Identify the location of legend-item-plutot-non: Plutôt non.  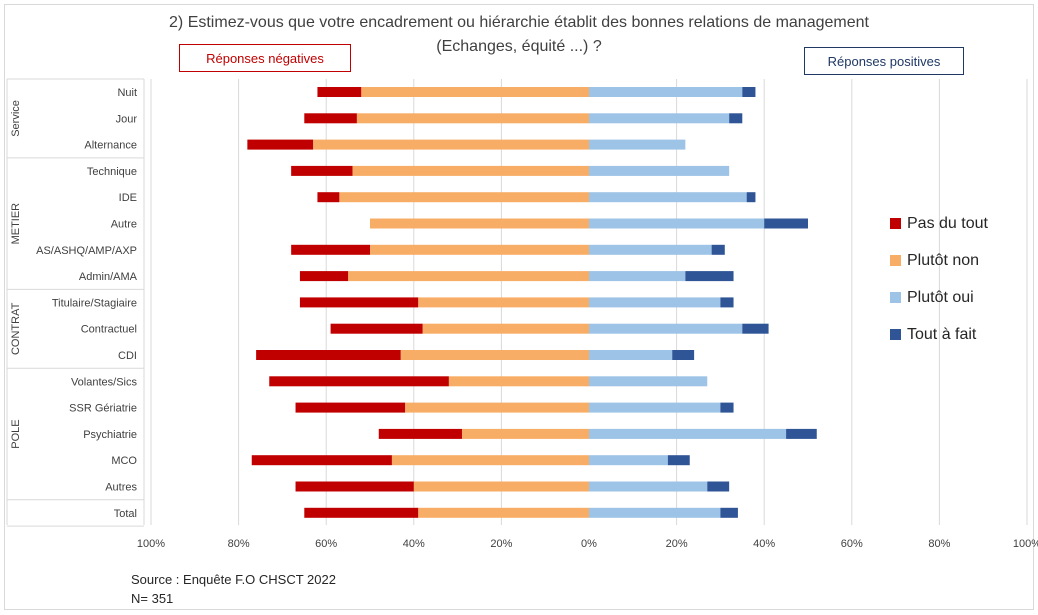
(939, 260).